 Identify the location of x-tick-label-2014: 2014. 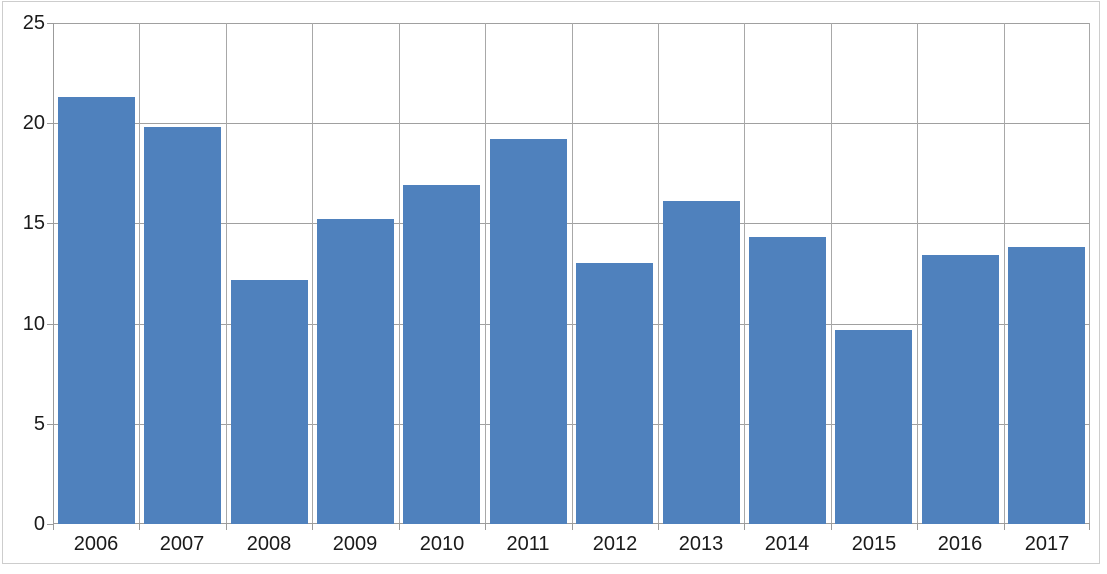
(787, 544).